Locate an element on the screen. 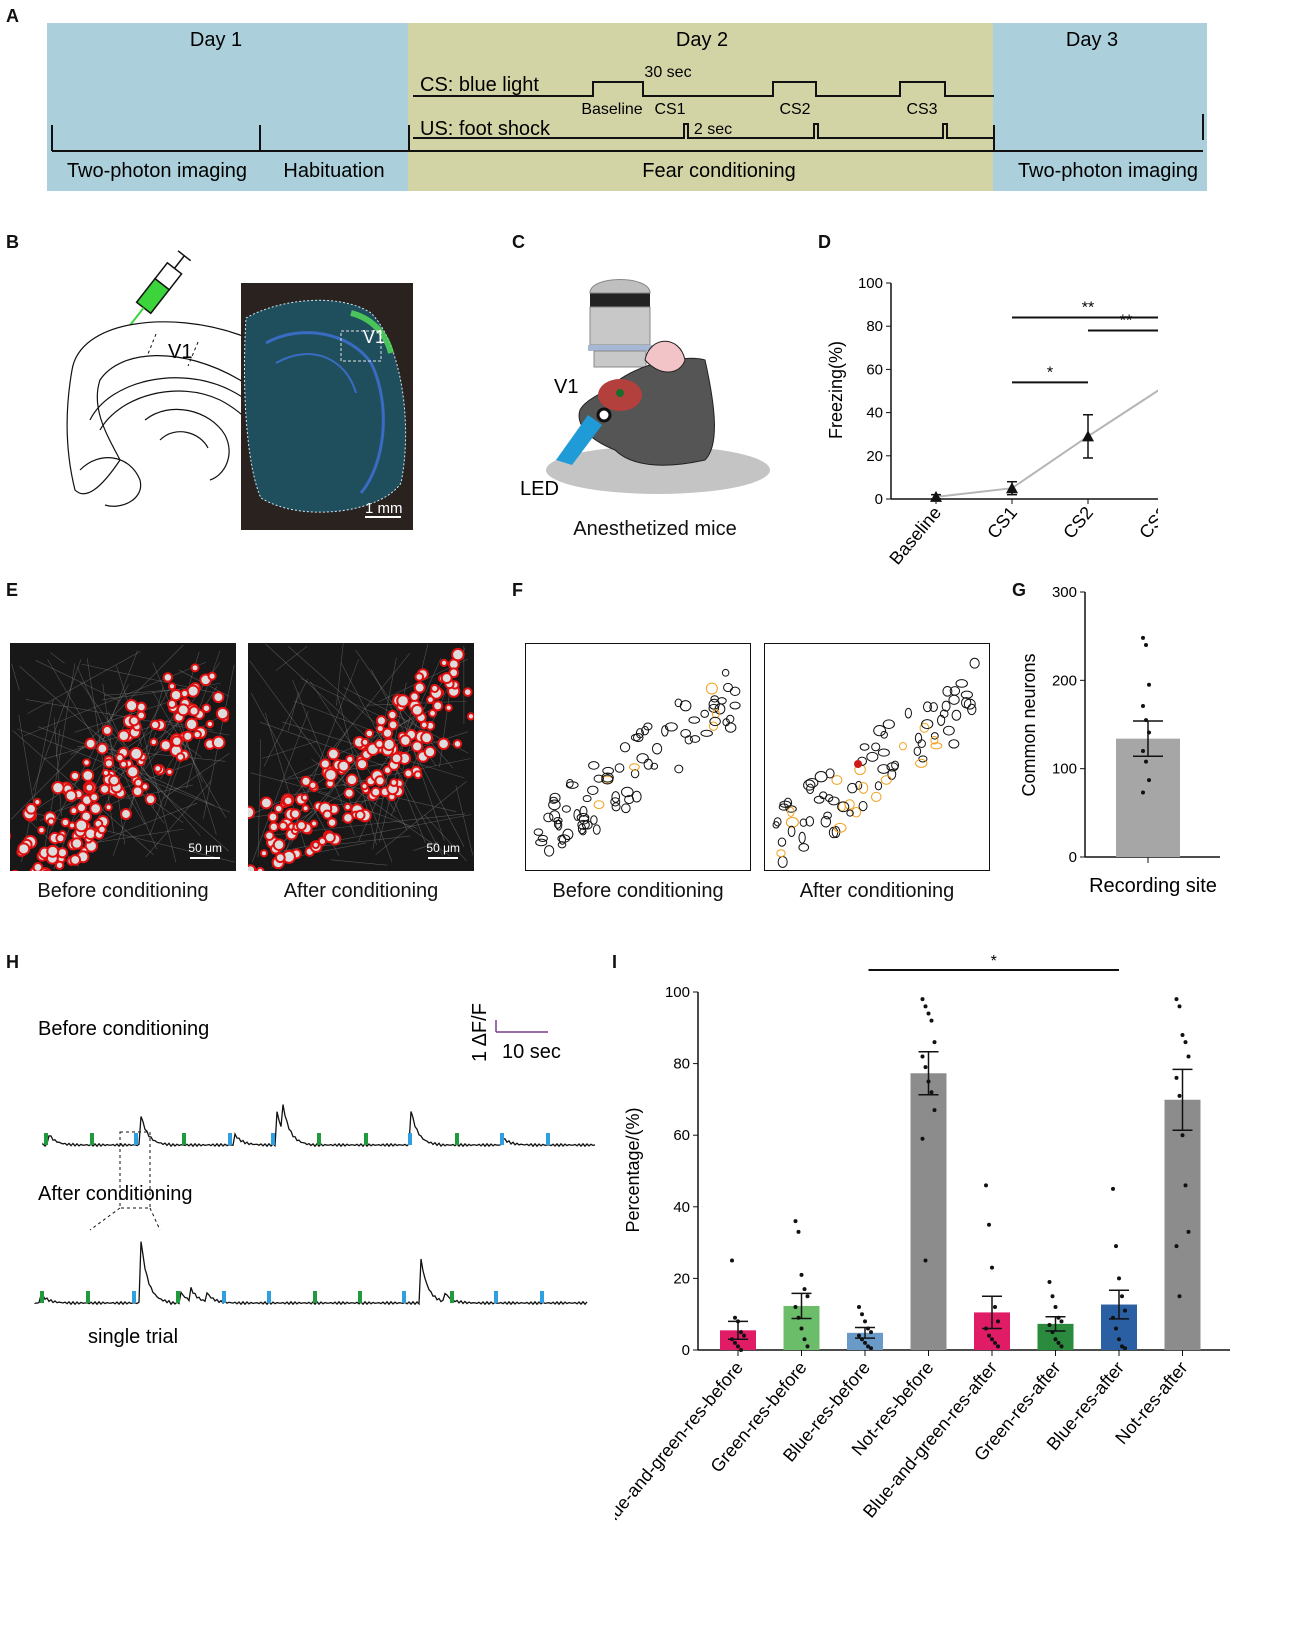 The width and height of the screenshot is (1290, 1637). roi-map-after is located at coordinates (877, 757).